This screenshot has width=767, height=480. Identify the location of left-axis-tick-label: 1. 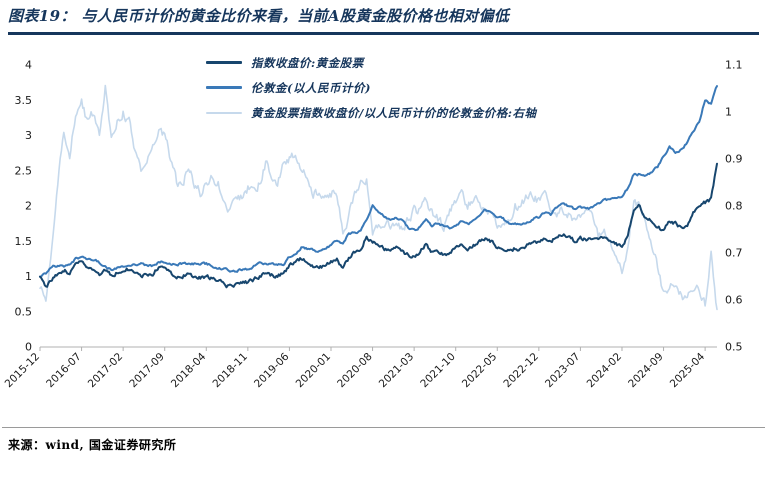
(28, 276).